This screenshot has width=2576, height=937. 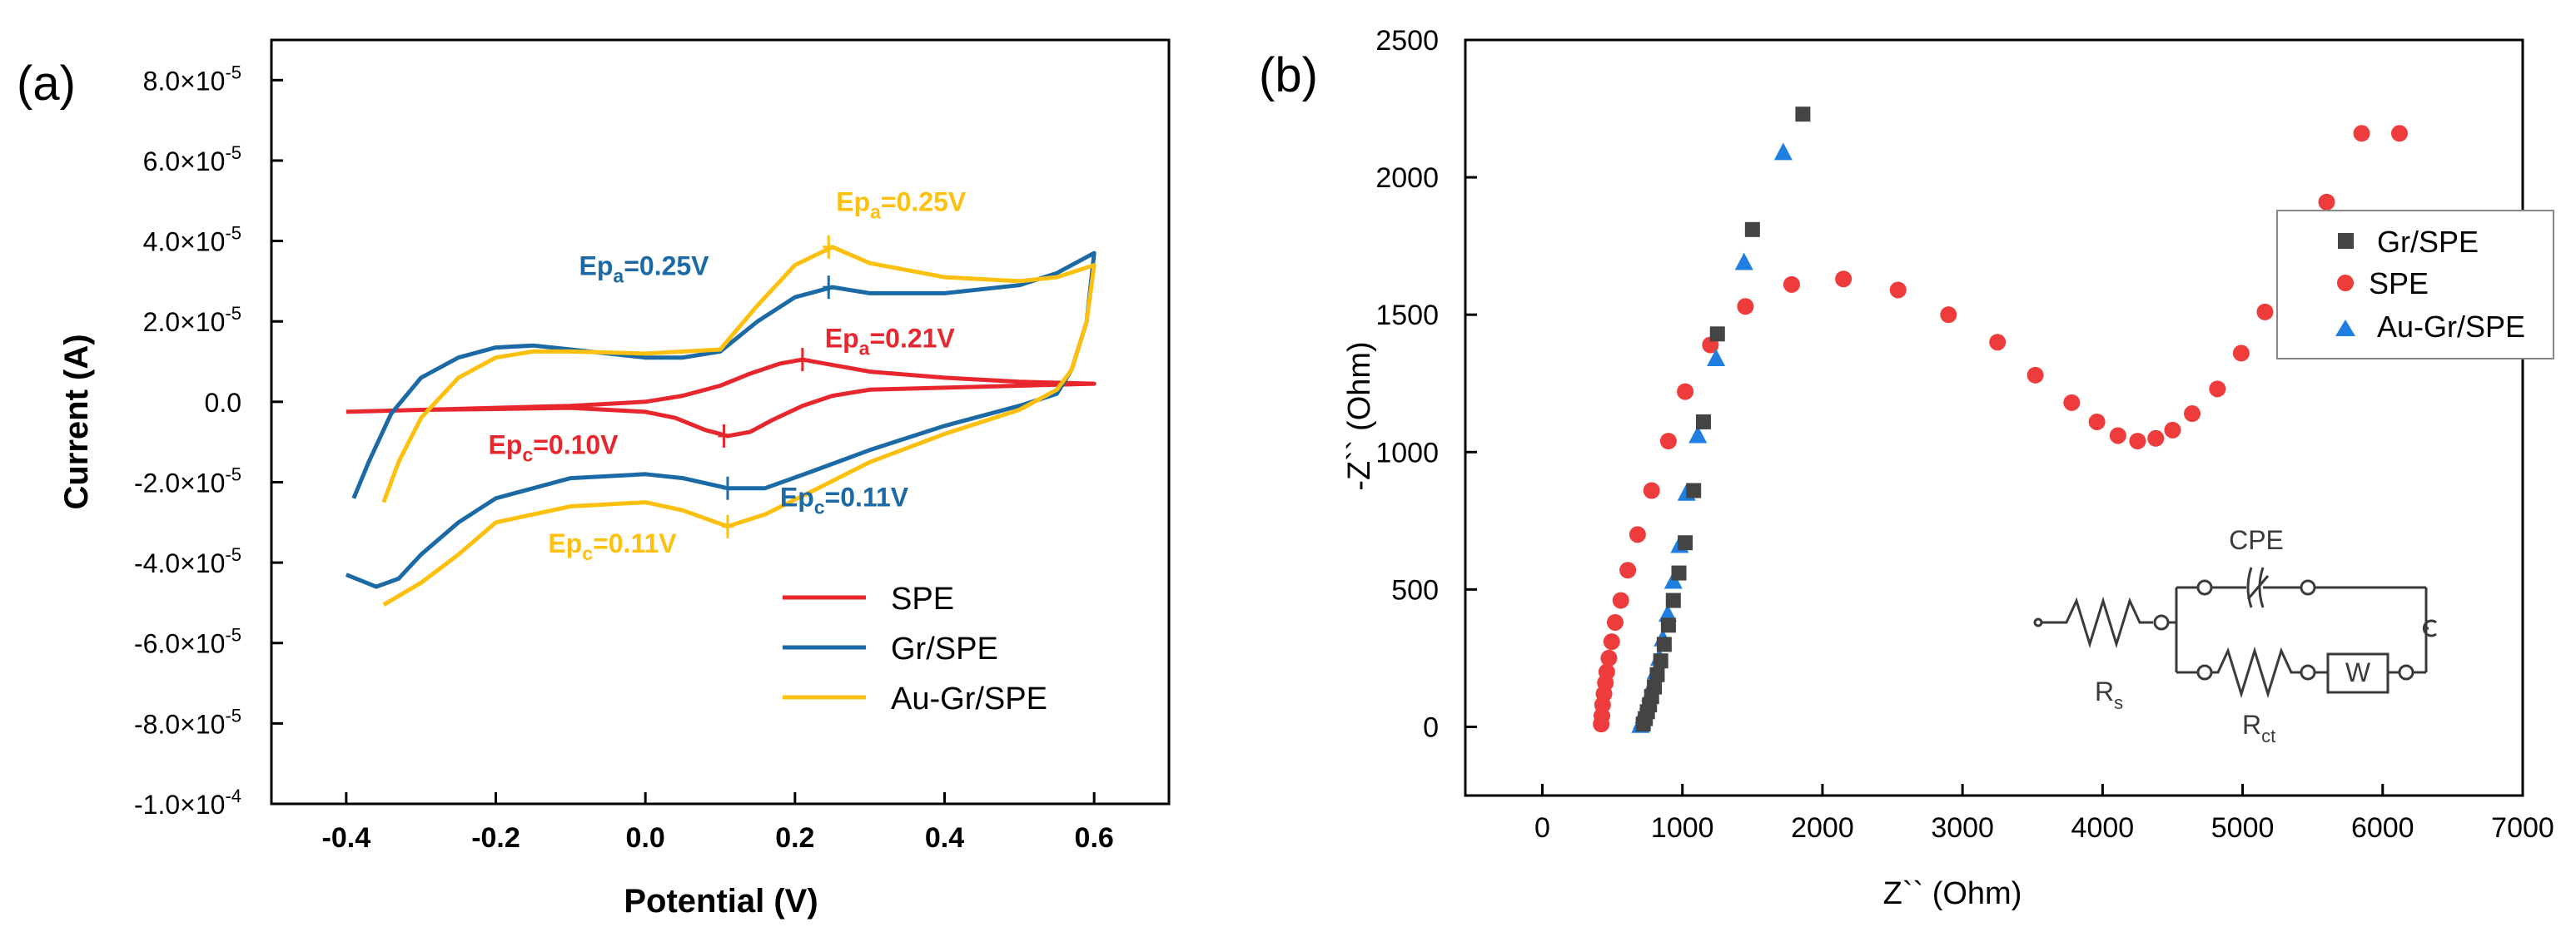 What do you see at coordinates (2358, 672) in the screenshot?
I see `warburg-label: W` at bounding box center [2358, 672].